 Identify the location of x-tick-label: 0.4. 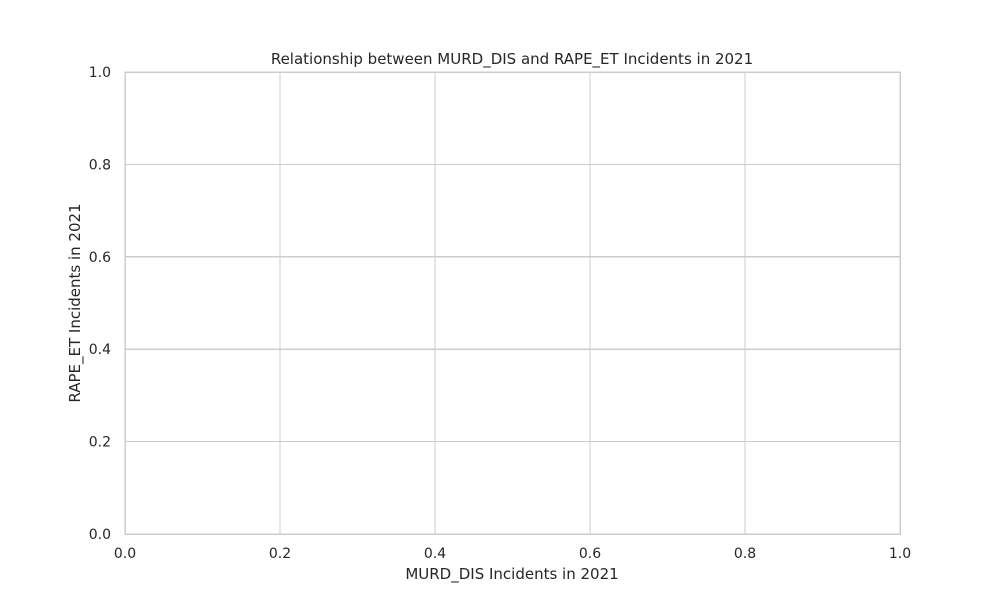
(435, 554).